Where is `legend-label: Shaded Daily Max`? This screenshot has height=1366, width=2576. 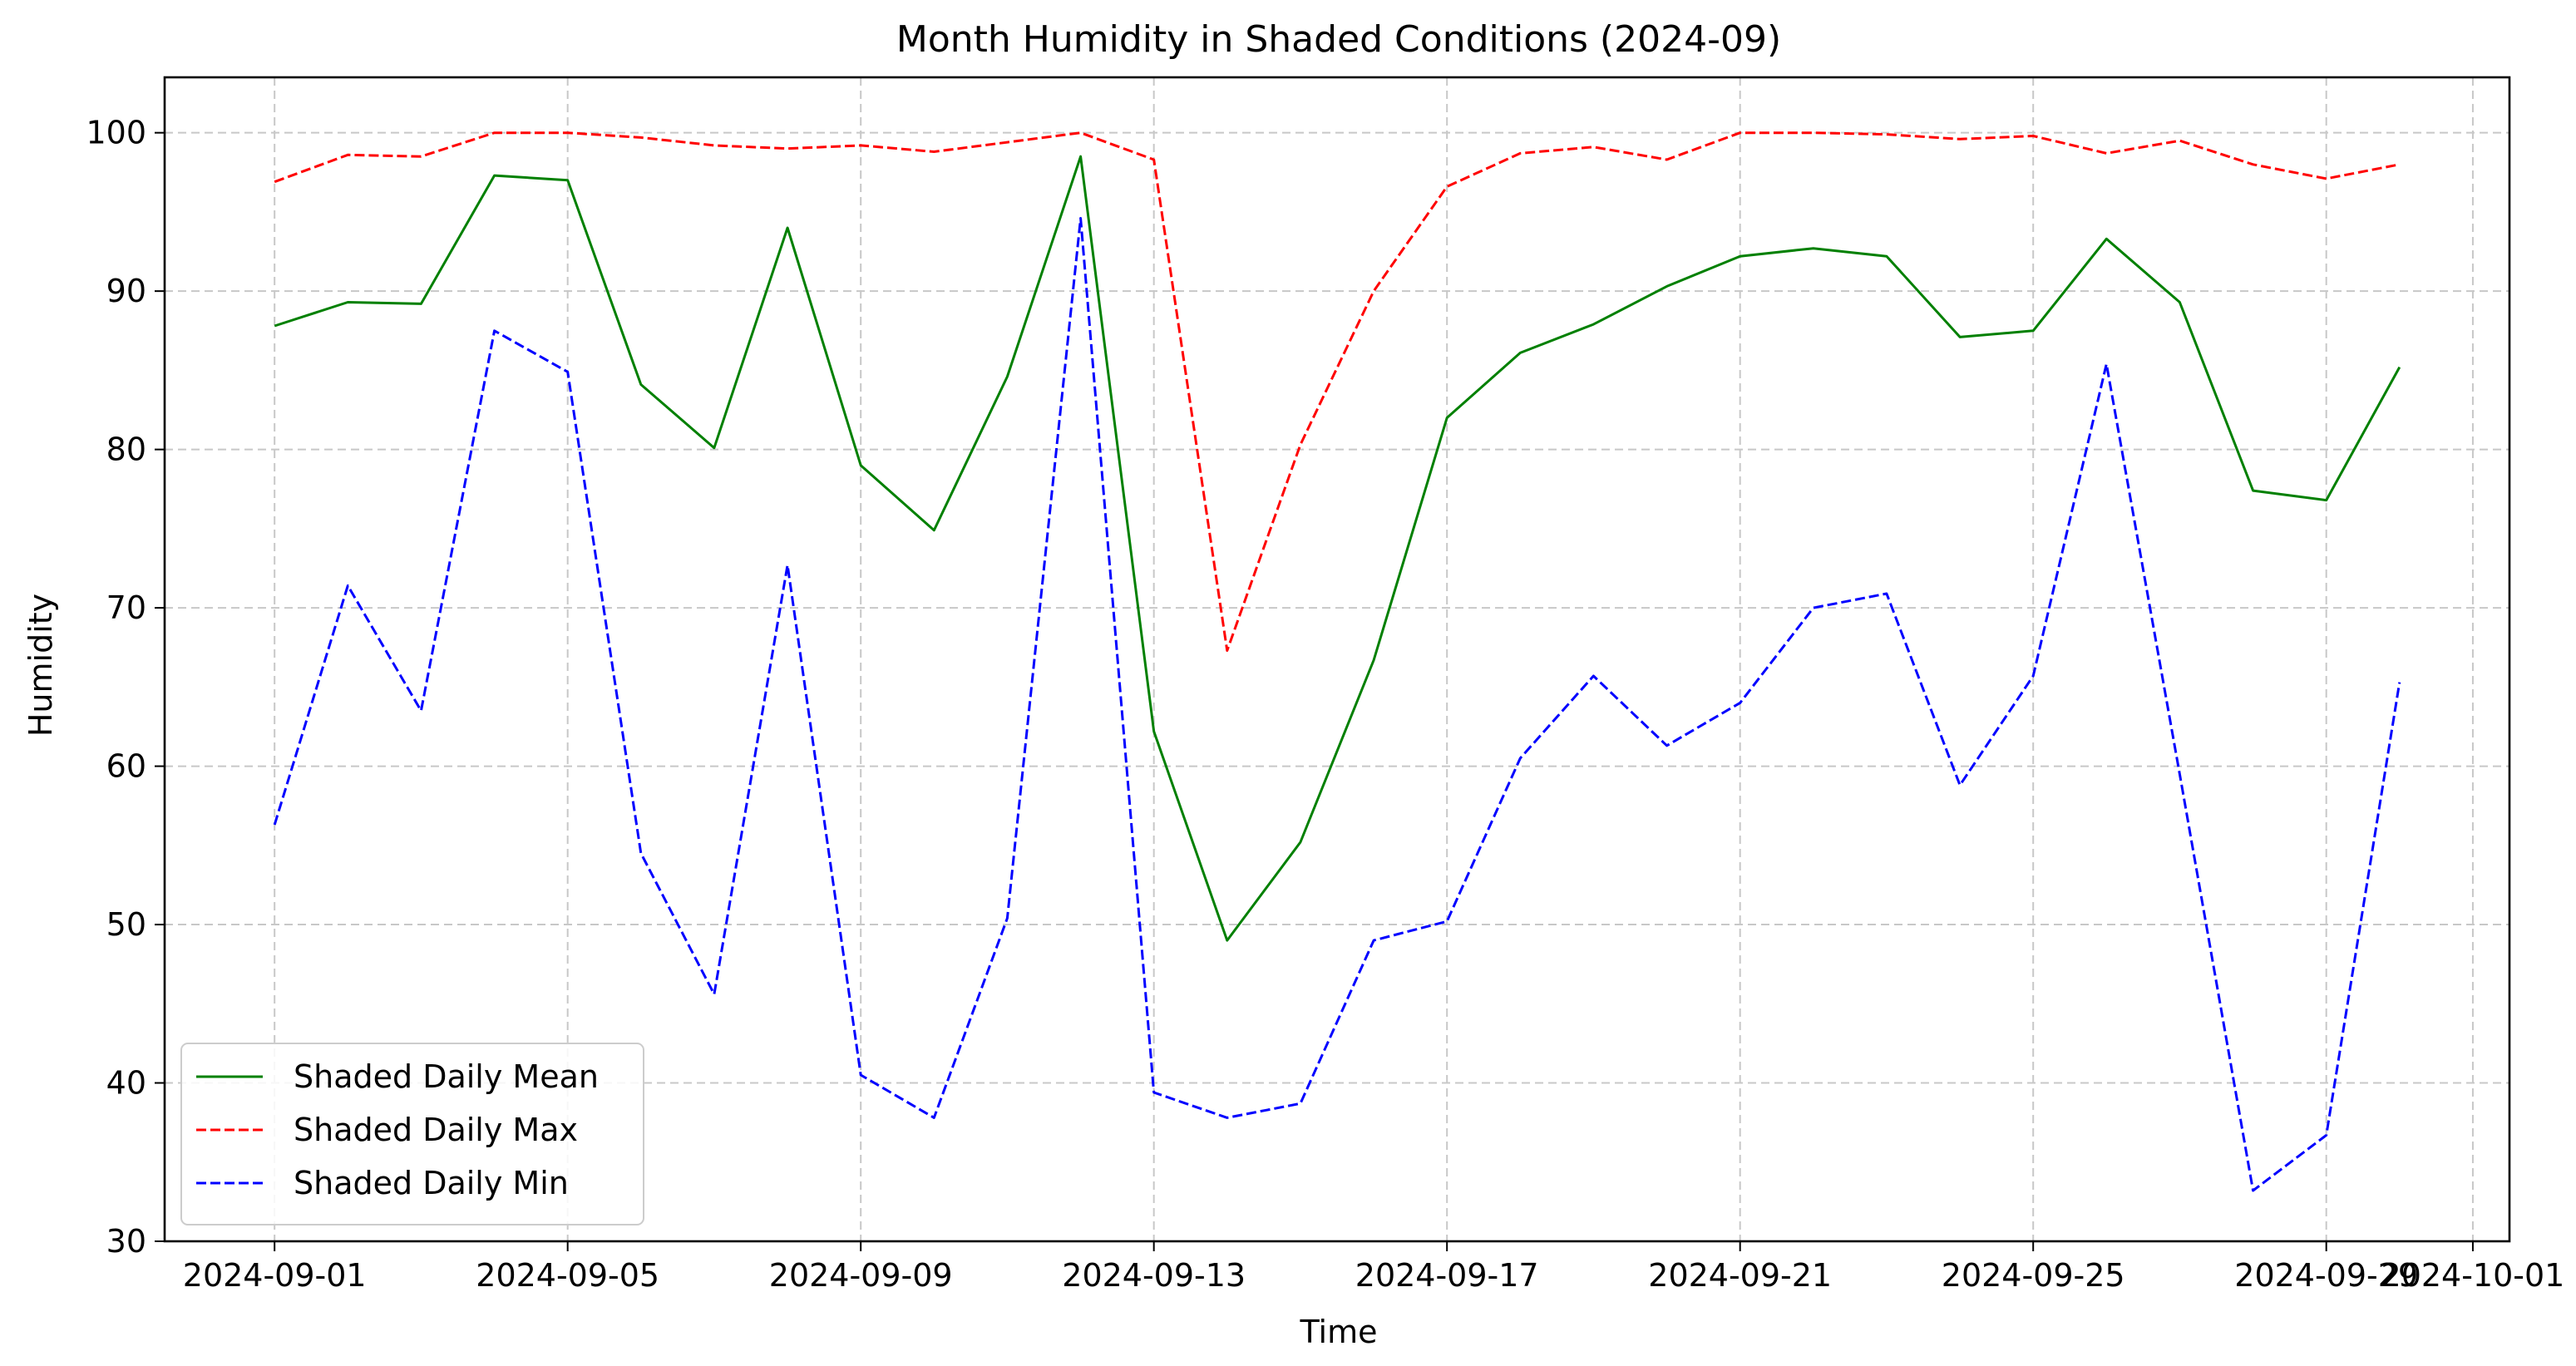
legend-label: Shaded Daily Max is located at coordinates (436, 1130).